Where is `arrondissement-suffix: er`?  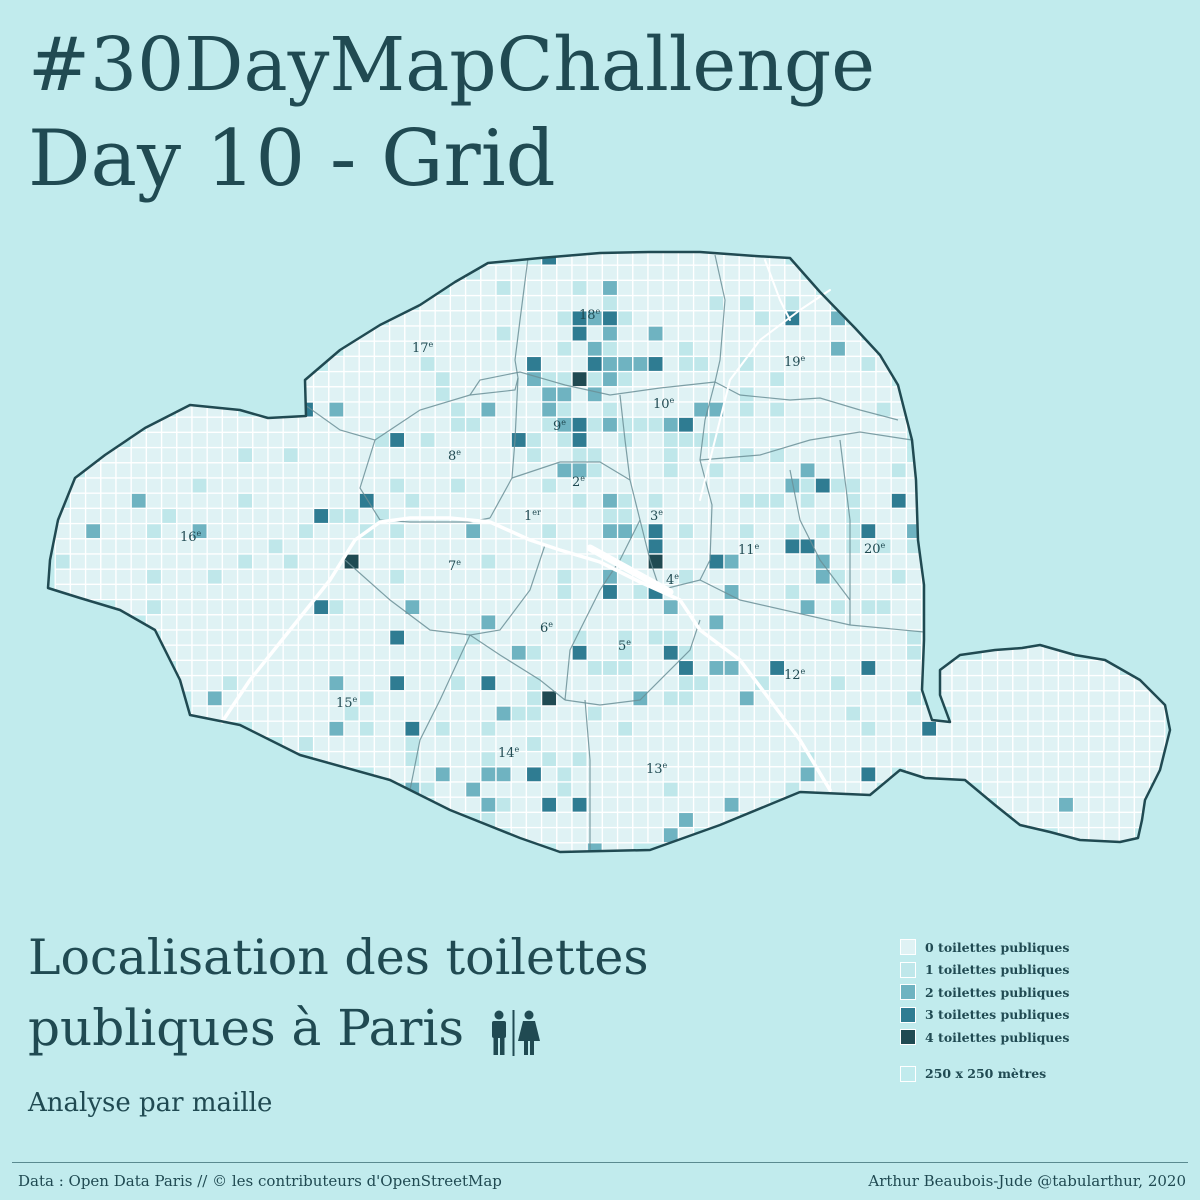 arrondissement-suffix: er is located at coordinates (536, 512).